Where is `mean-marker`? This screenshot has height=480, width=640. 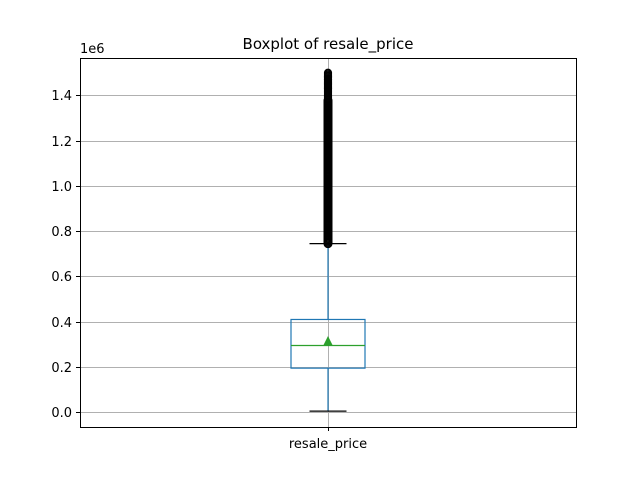 mean-marker is located at coordinates (328, 340).